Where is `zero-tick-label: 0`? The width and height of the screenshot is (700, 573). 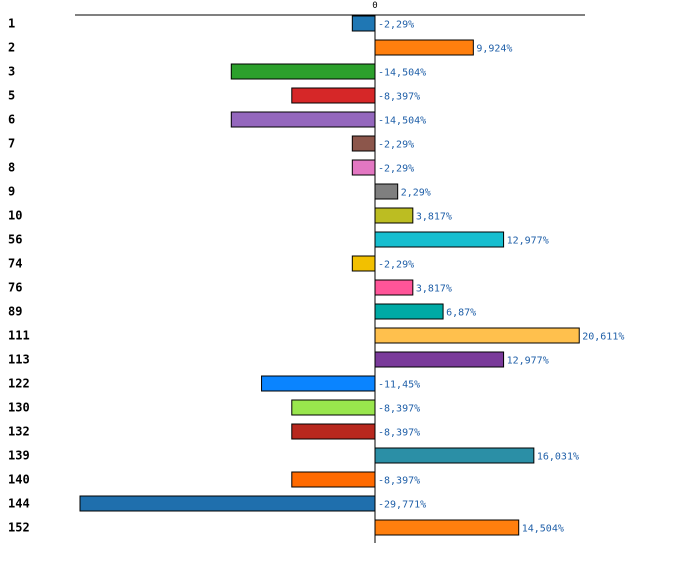
zero-tick-label: 0 is located at coordinates (374, 6).